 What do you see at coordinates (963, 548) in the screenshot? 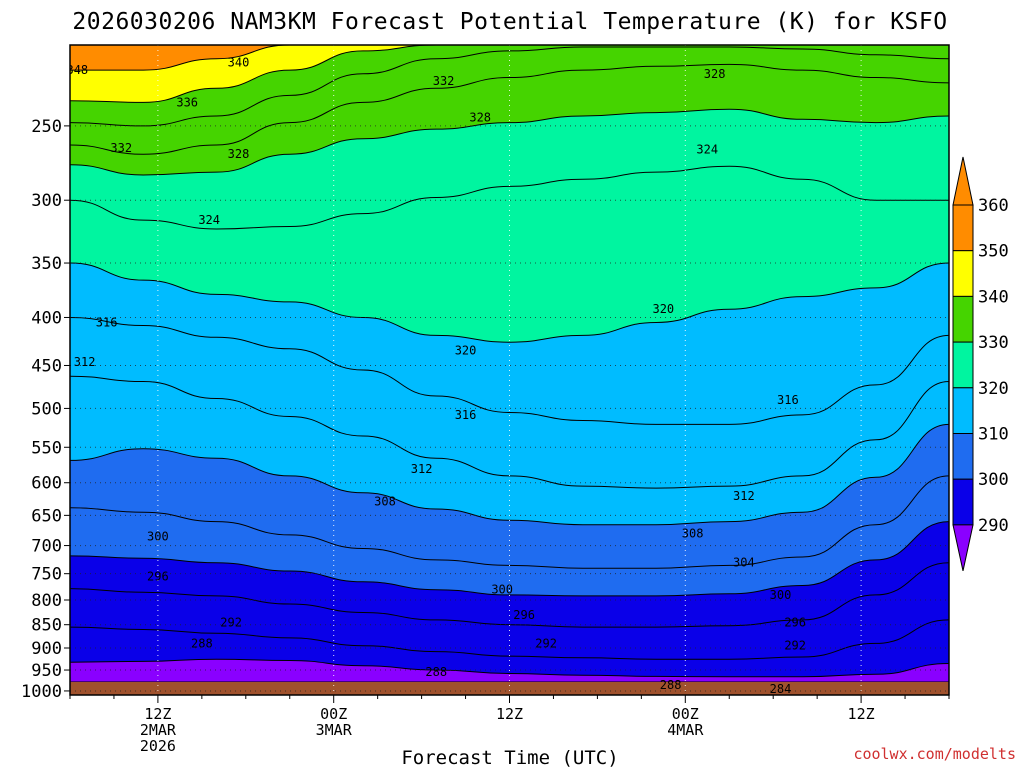
I see `colorbar-extend-bottom` at bounding box center [963, 548].